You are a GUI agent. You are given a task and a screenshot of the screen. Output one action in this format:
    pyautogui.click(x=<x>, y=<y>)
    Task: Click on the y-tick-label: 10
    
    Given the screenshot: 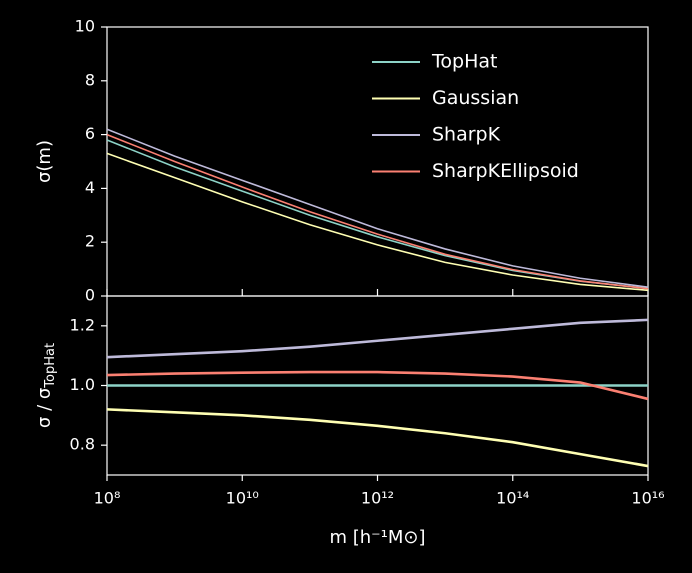 What is the action you would take?
    pyautogui.click(x=85, y=26)
    